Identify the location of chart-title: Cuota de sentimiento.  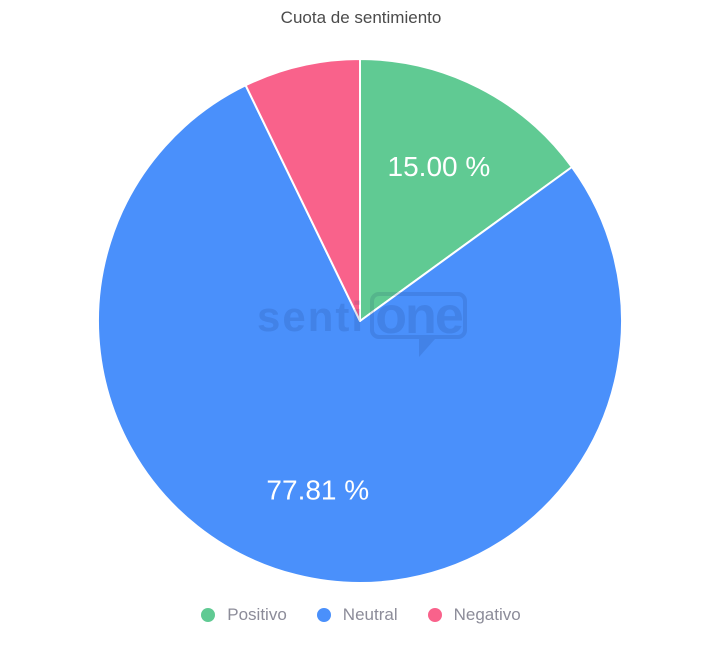
(361, 17).